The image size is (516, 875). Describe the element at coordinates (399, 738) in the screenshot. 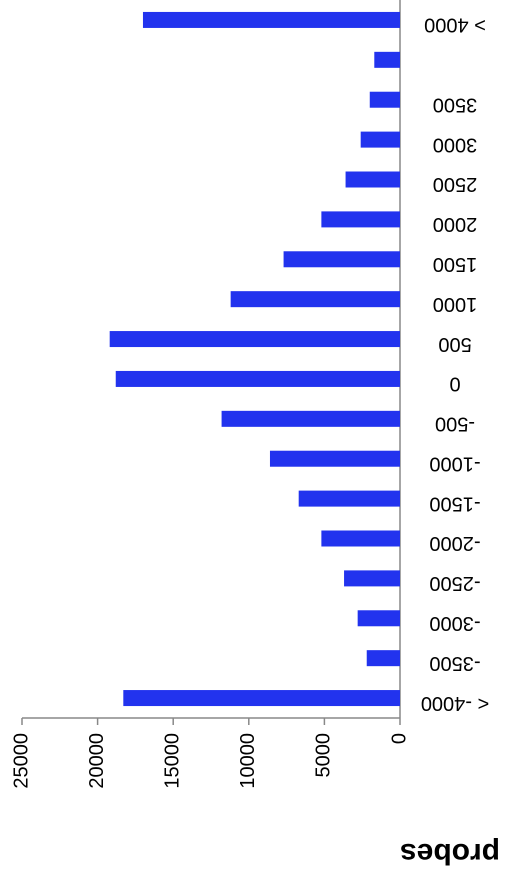

I see `y-tick-label: 0` at that location.